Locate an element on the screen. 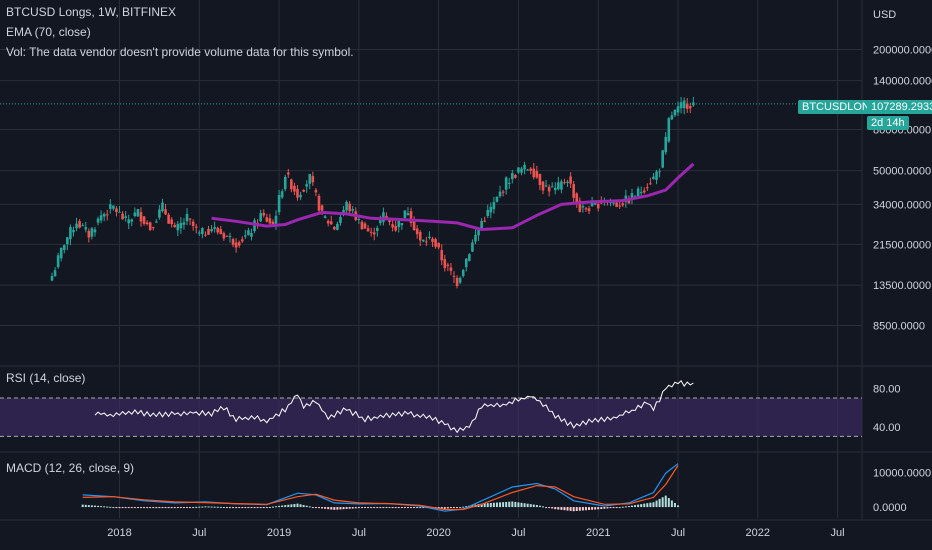 The height and width of the screenshot is (550, 932). x-tick-label: 2022 is located at coordinates (758, 533).